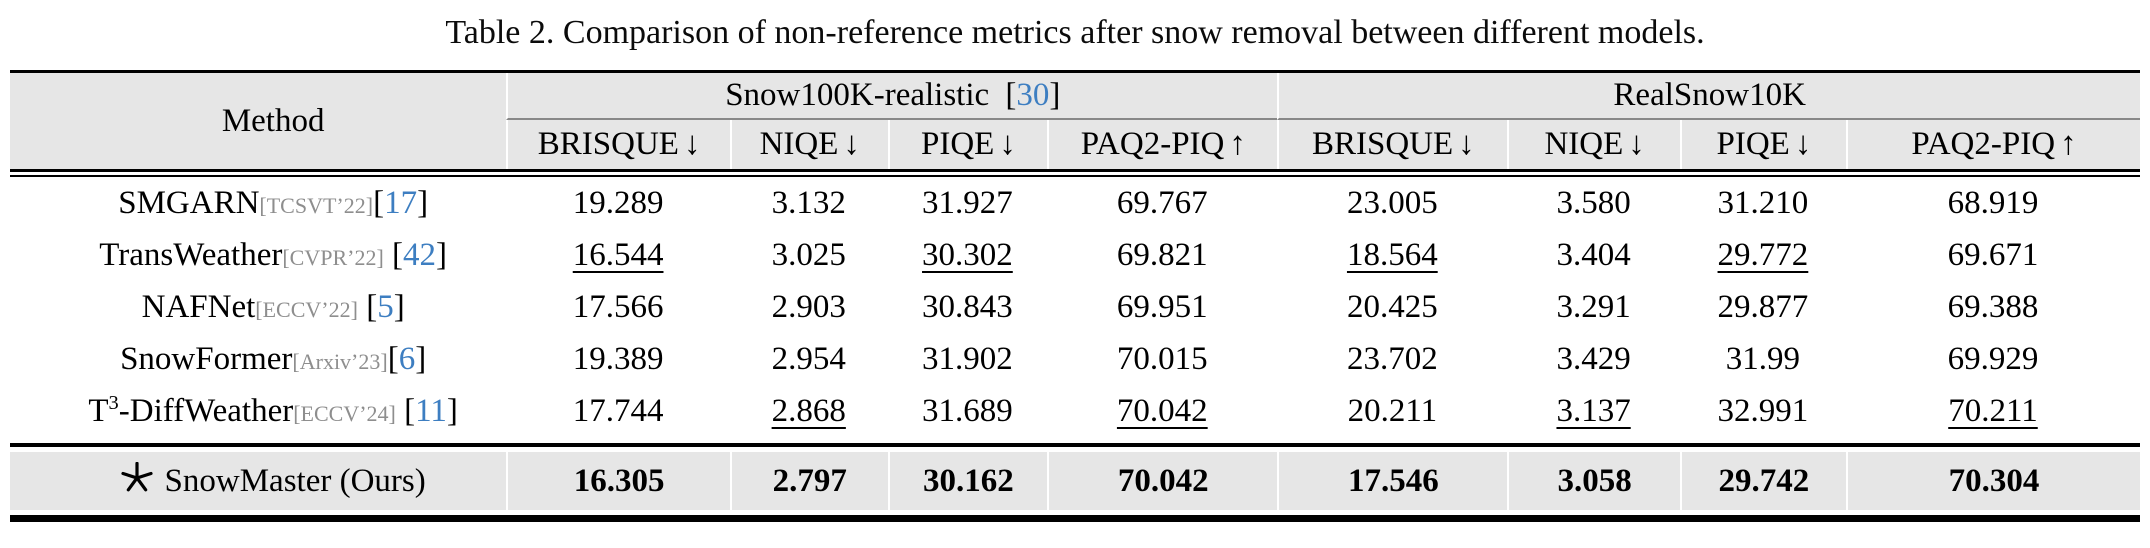 This screenshot has height=548, width=2150. Describe the element at coordinates (385, 306) in the screenshot. I see `citation-link: [5]` at that location.